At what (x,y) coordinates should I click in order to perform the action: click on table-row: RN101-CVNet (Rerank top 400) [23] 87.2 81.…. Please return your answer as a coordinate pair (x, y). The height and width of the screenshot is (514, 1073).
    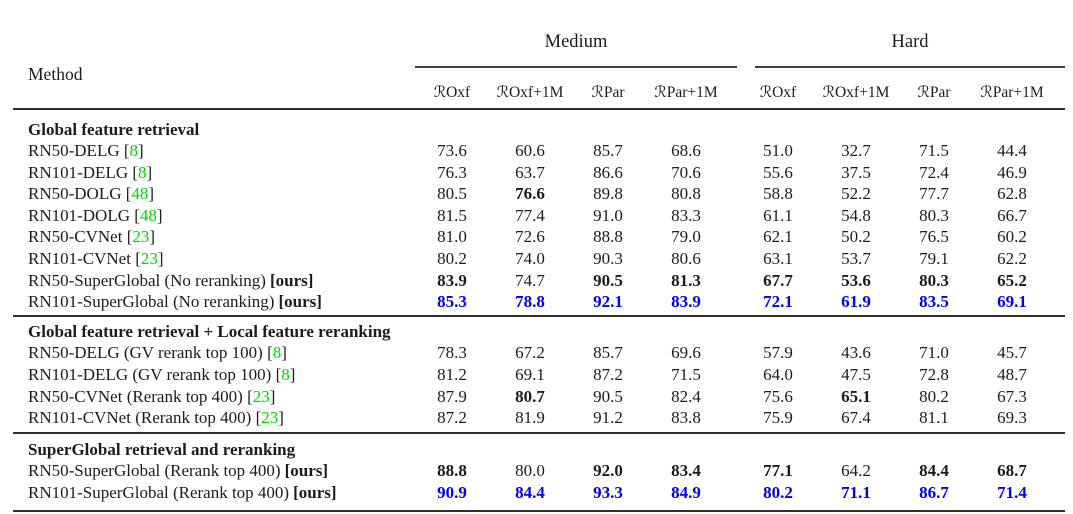
    Looking at the image, I should click on (539, 418).